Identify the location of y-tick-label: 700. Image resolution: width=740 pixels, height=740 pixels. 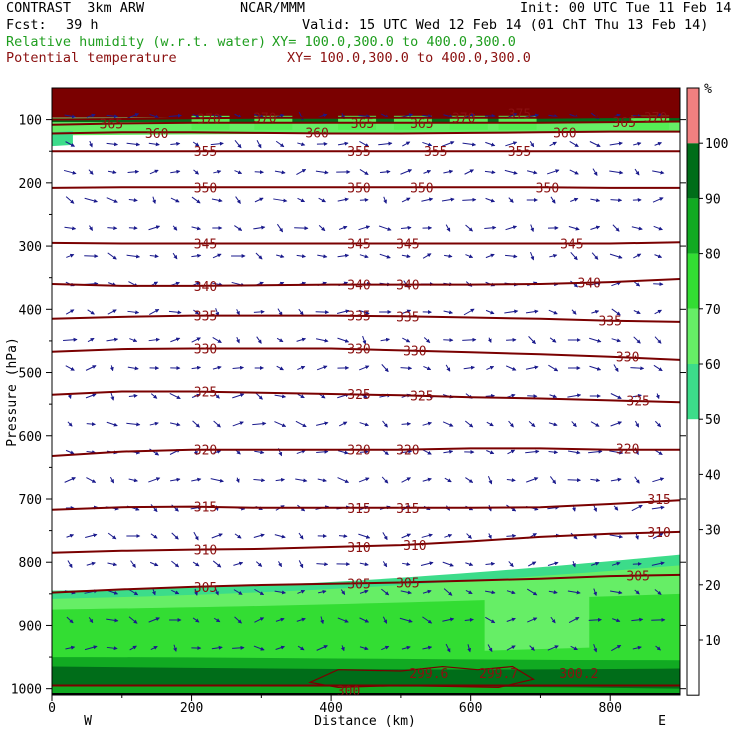
(30, 500).